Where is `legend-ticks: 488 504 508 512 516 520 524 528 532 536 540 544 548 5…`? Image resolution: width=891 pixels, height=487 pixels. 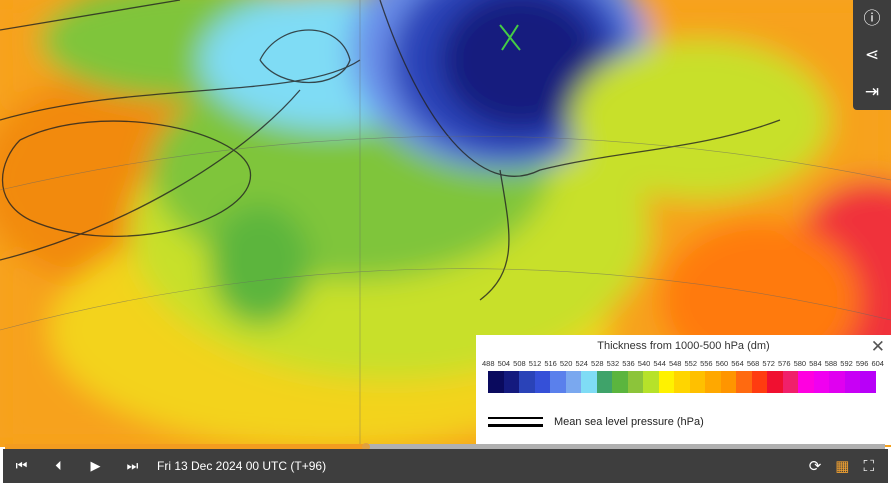 legend-ticks: 488 504 508 512 516 520 524 528 532 536 540 544 548 5… is located at coordinates (683, 363).